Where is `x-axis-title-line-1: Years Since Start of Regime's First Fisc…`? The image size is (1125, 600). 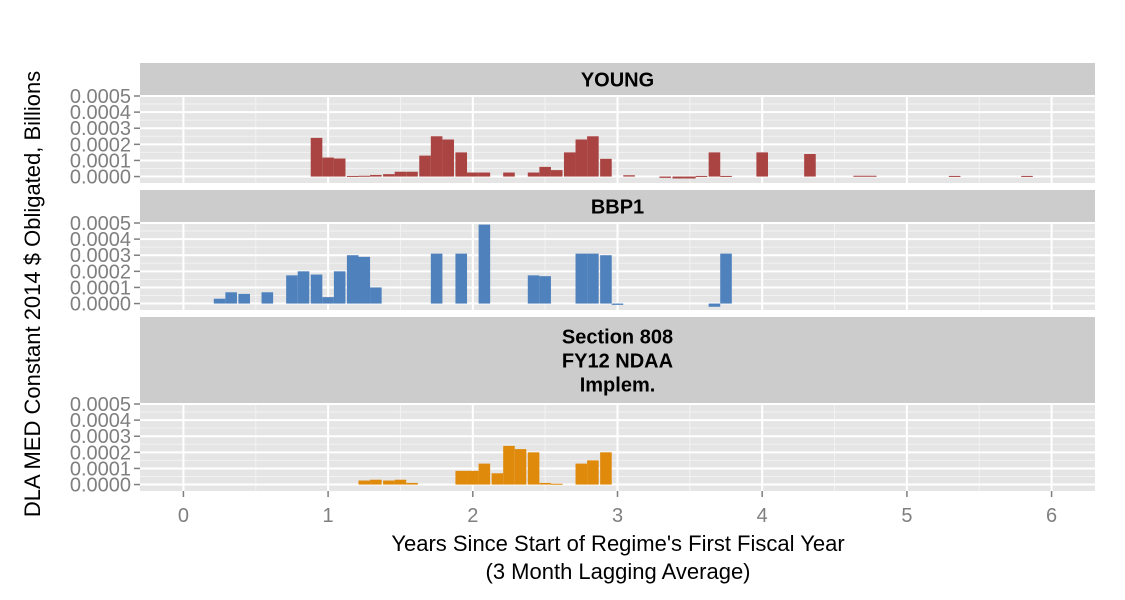
x-axis-title-line-1: Years Since Start of Regime's First Fisc… is located at coordinates (617, 543).